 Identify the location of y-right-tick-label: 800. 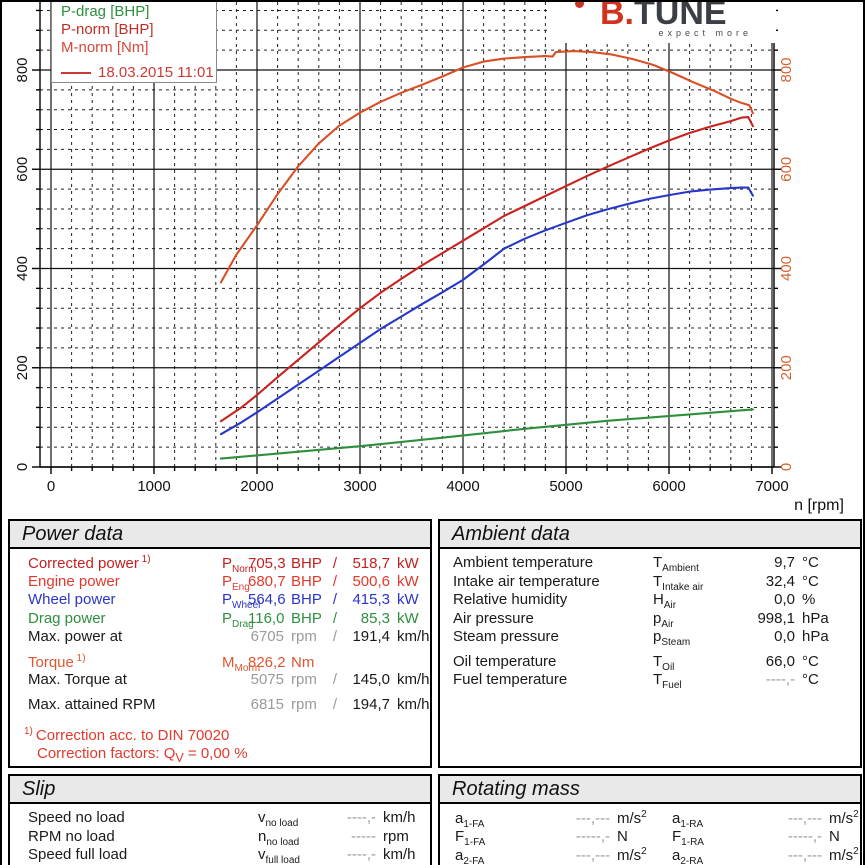
(786, 69).